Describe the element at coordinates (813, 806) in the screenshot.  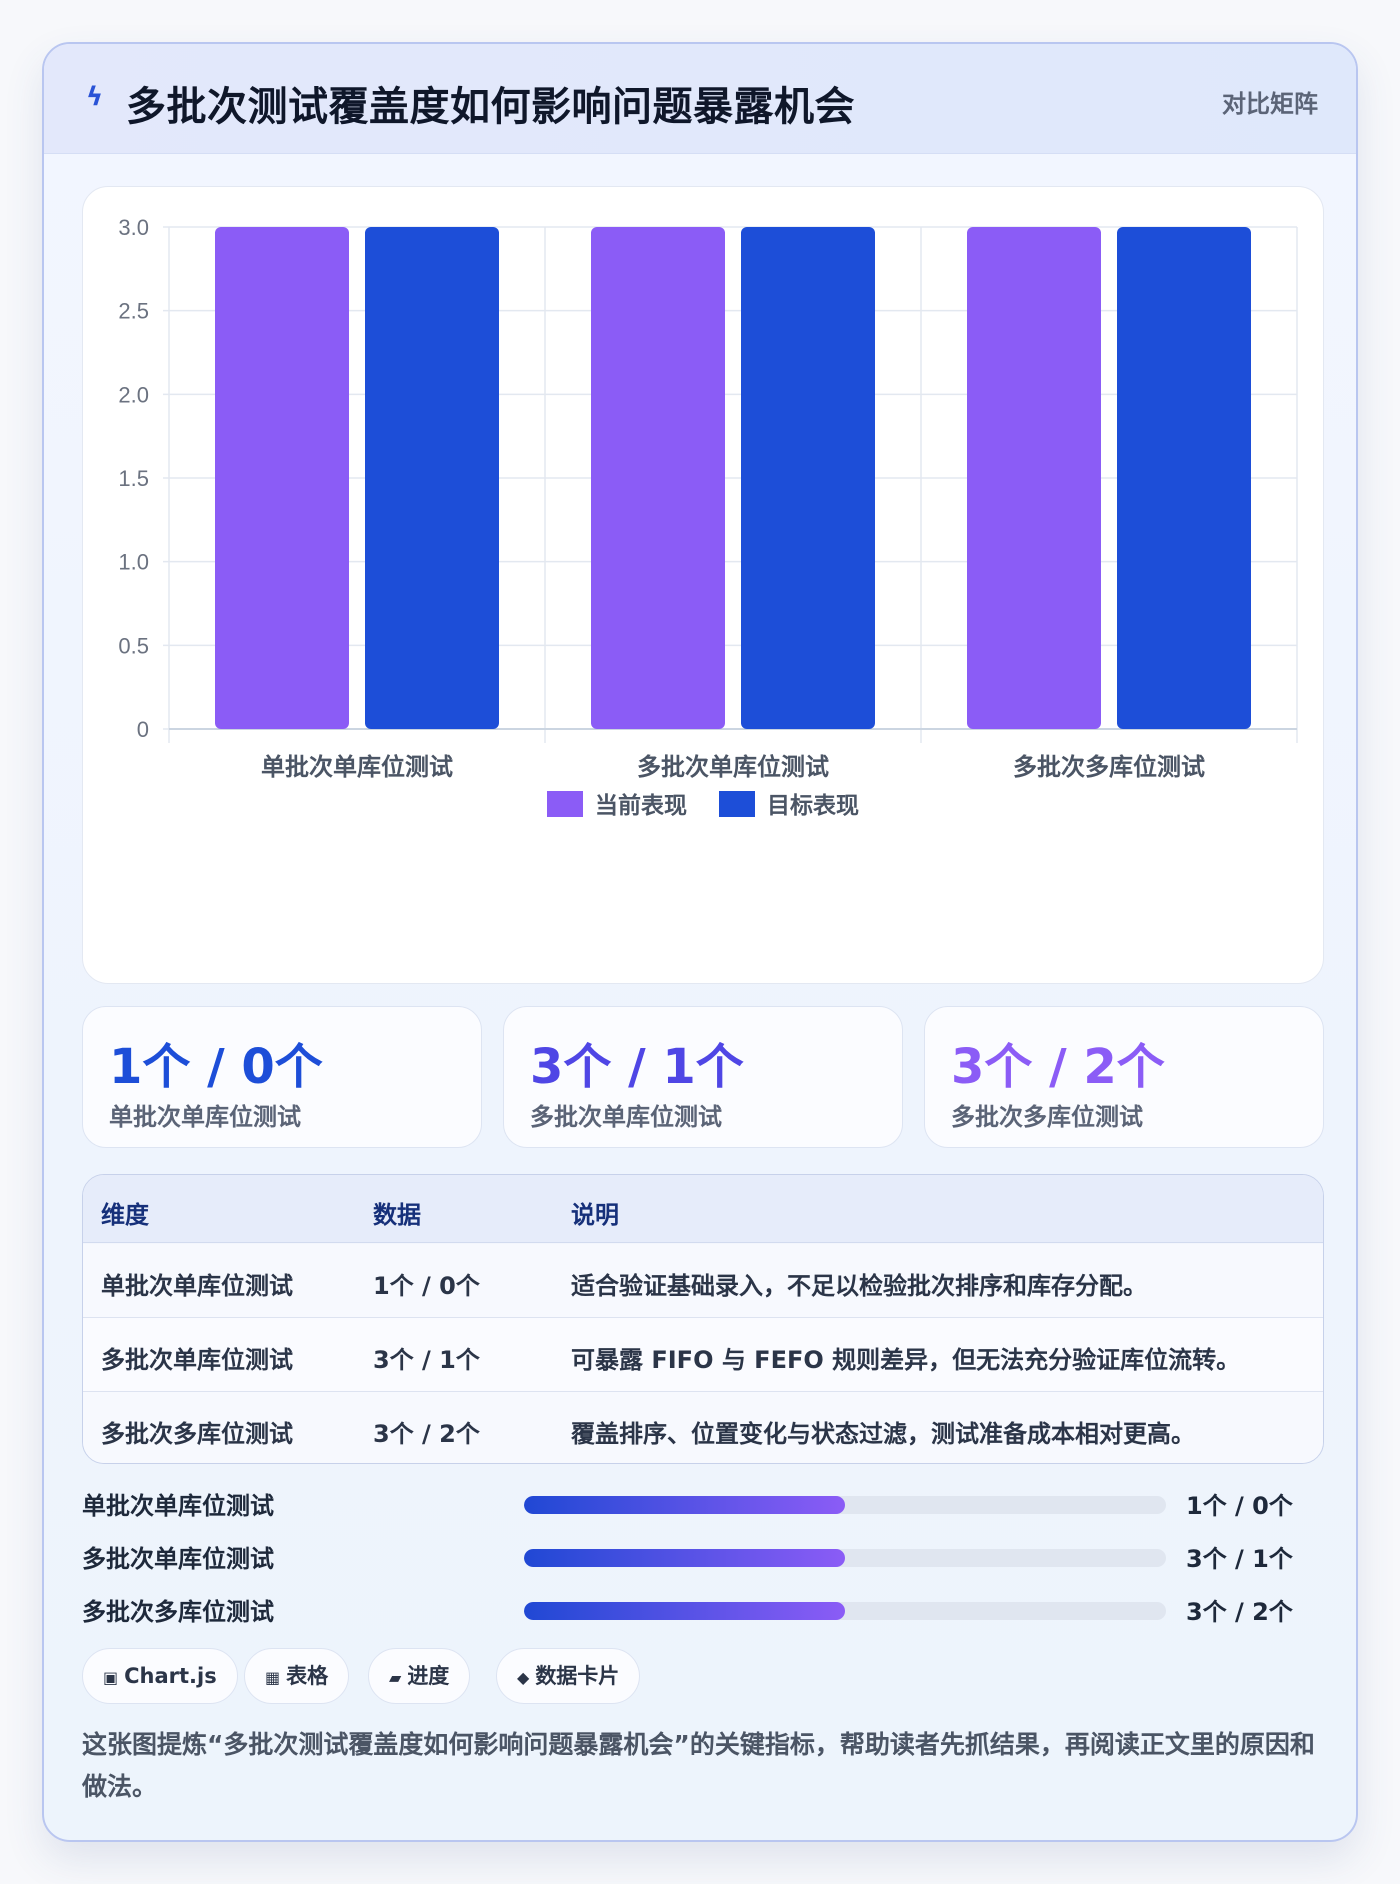
I see `legend-label: 目标表现` at that location.